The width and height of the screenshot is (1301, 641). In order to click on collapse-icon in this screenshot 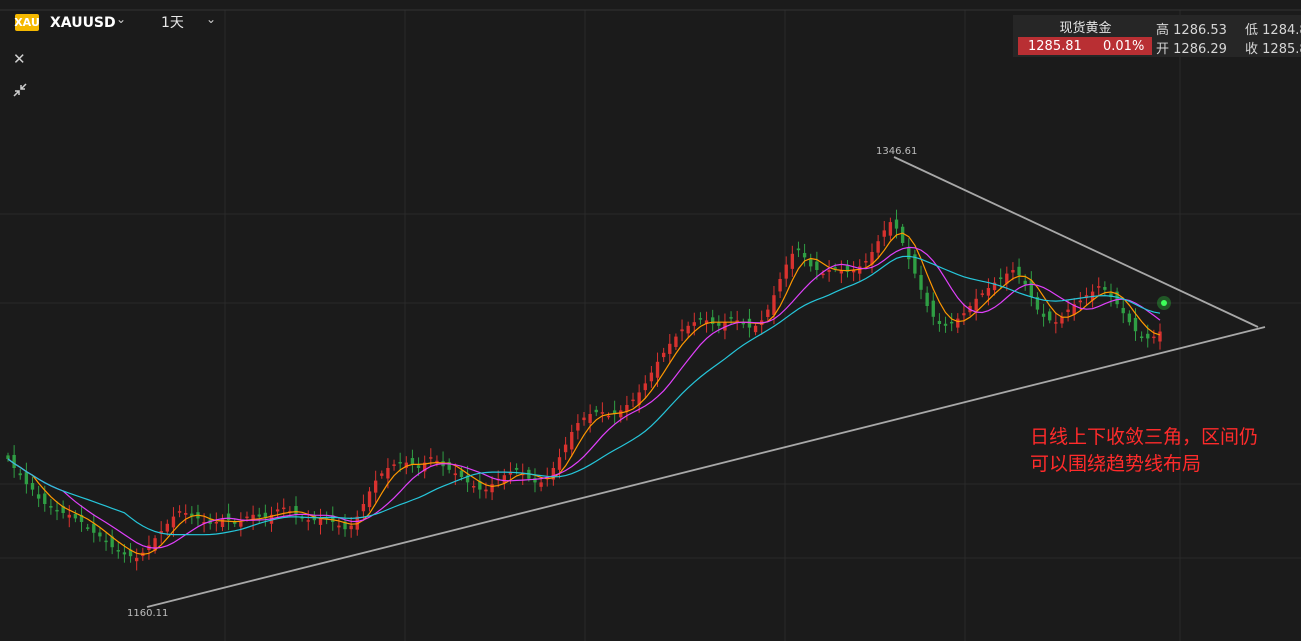, I will do `click(20, 90)`.